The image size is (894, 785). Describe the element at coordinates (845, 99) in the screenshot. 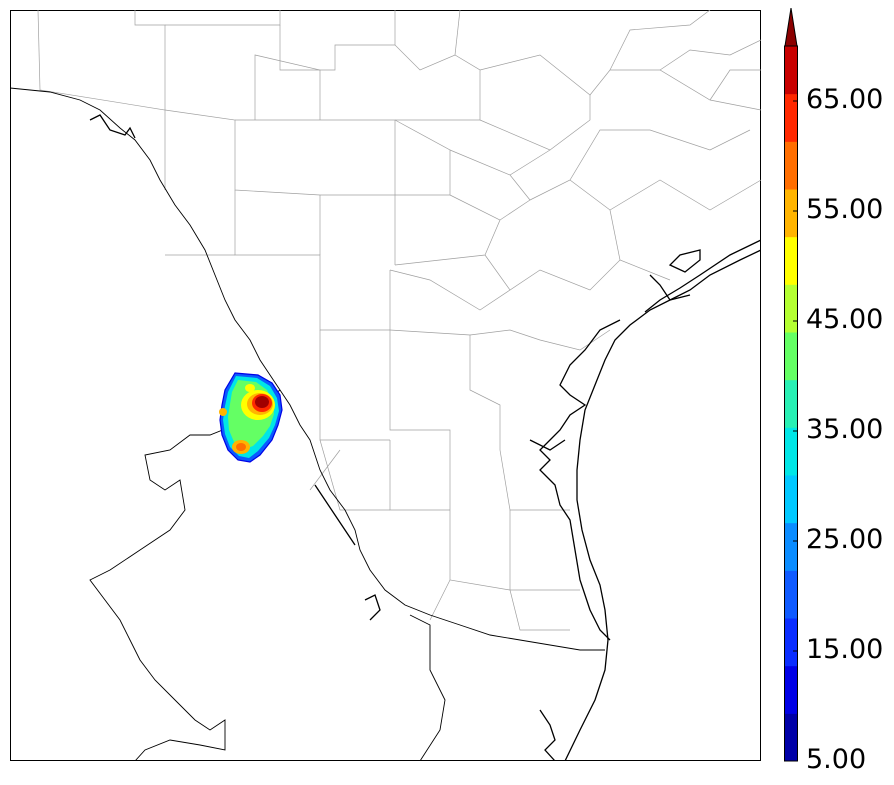

I see `colorbar-tick-label: 65.00` at that location.